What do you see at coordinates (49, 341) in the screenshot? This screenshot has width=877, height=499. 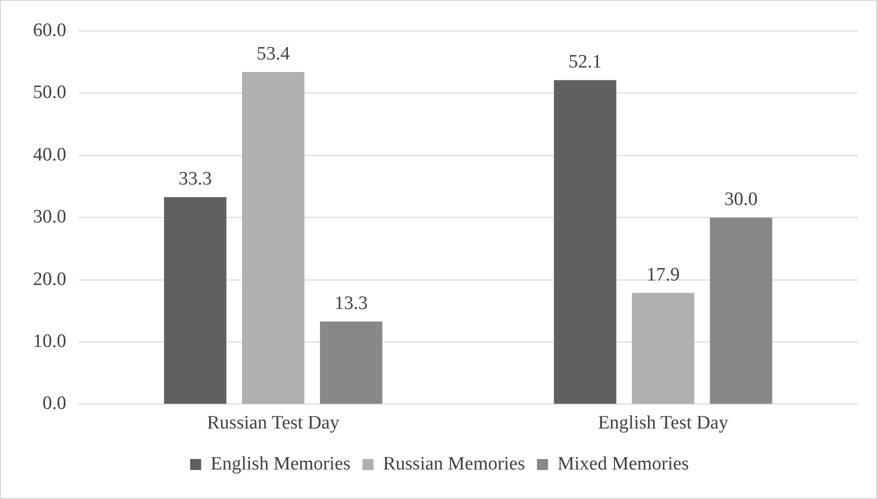 I see `y-tick-label: 10.0` at bounding box center [49, 341].